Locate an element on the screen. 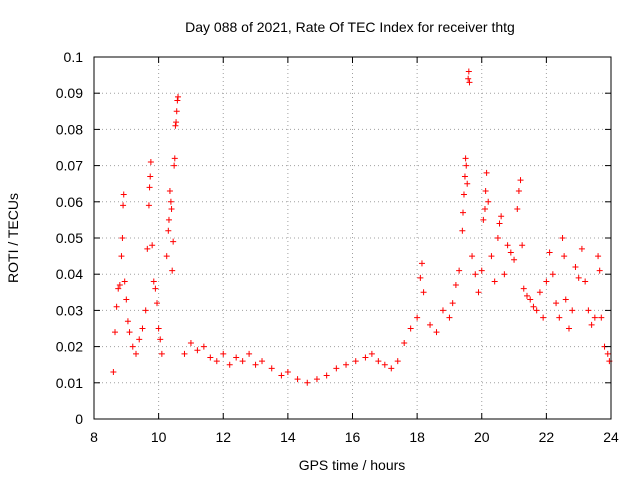  x-tick-label: 18 is located at coordinates (417, 437).